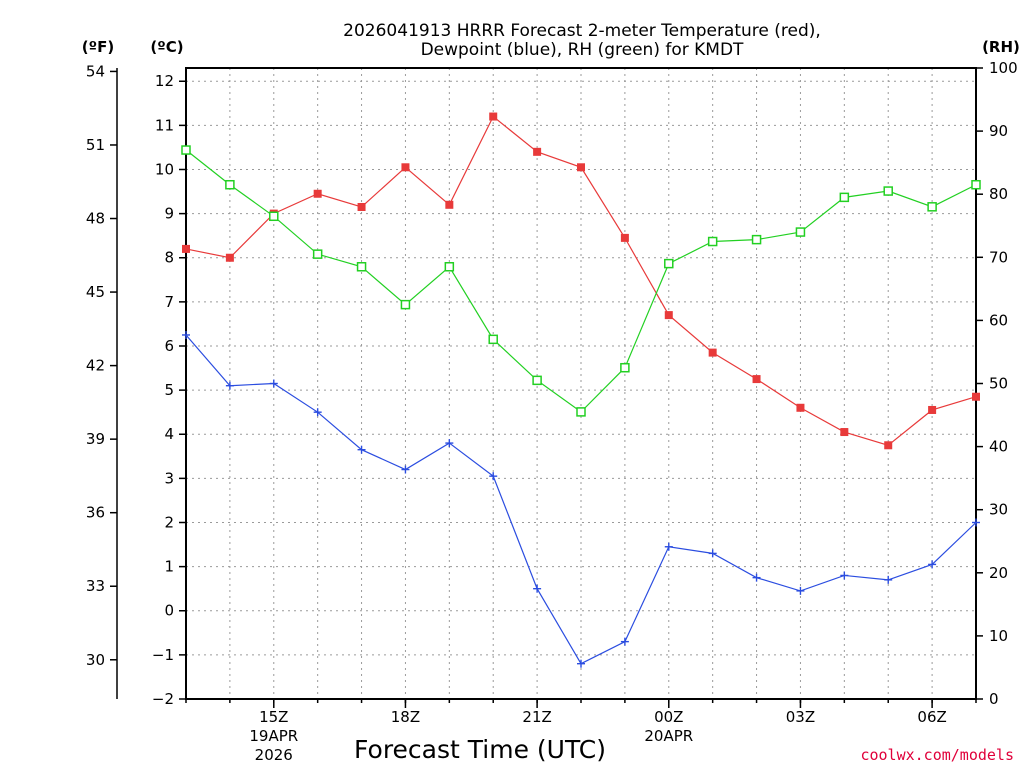  What do you see at coordinates (536, 717) in the screenshot?
I see `x-tick-label: 21Z` at bounding box center [536, 717].